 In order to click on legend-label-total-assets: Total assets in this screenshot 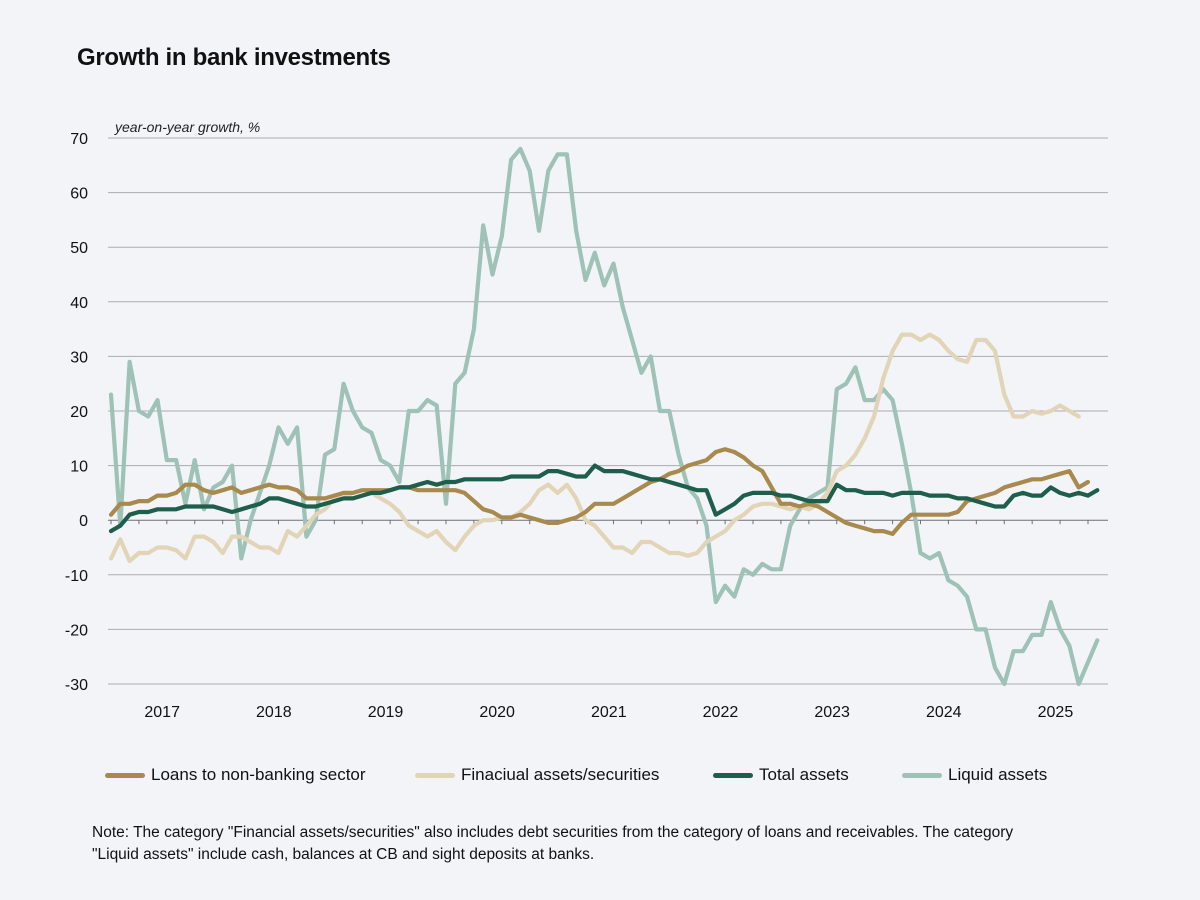, I will do `click(804, 774)`.